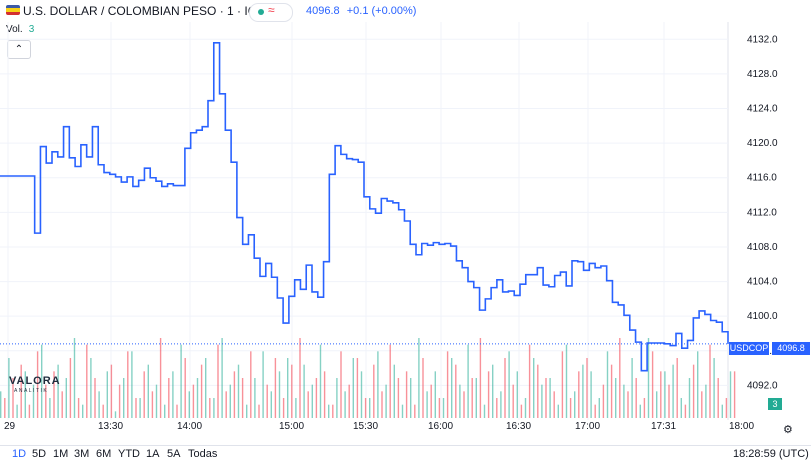  What do you see at coordinates (405, 457) in the screenshot?
I see `range-selector: 1D 5D 1M 3M 6M YTD 1A 5A Todas` at bounding box center [405, 457].